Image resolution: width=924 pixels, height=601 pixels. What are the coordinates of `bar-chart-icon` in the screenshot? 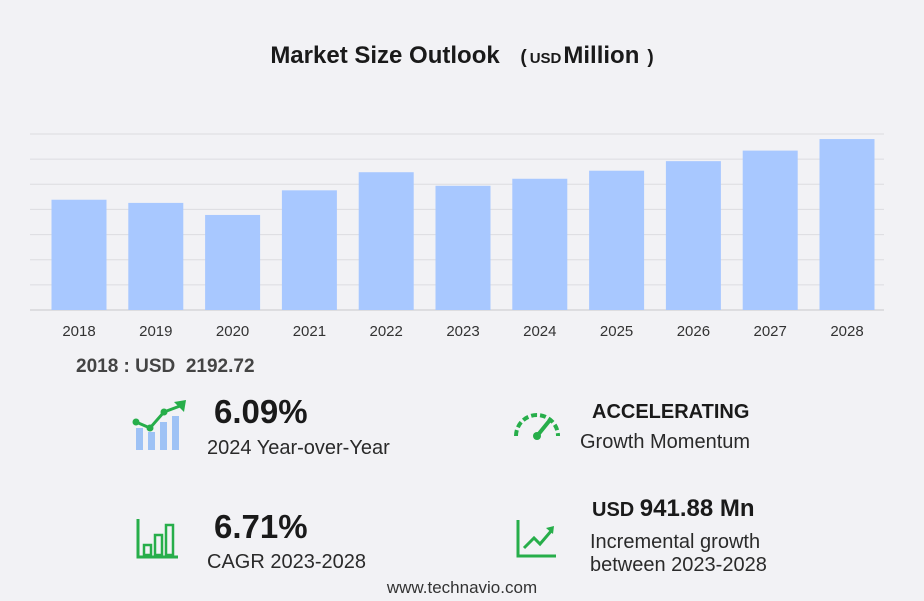 It's located at (157, 539).